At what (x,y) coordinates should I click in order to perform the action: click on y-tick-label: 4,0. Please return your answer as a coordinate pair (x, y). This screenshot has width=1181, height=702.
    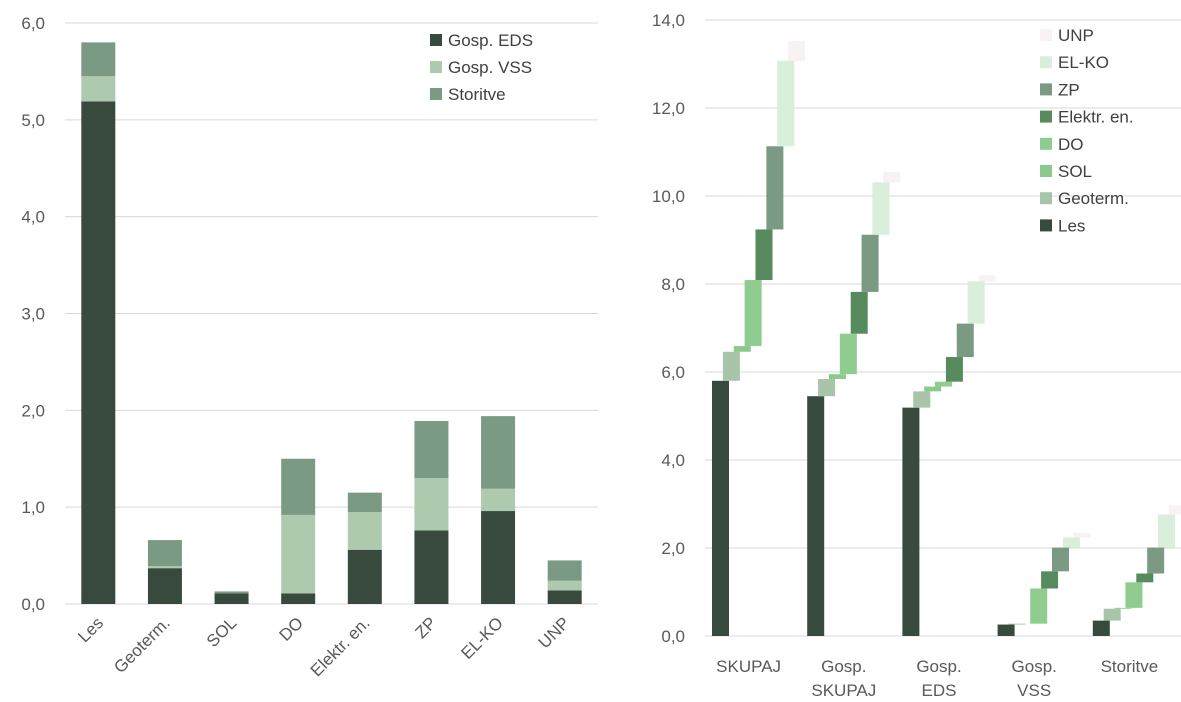
    Looking at the image, I should click on (33, 217).